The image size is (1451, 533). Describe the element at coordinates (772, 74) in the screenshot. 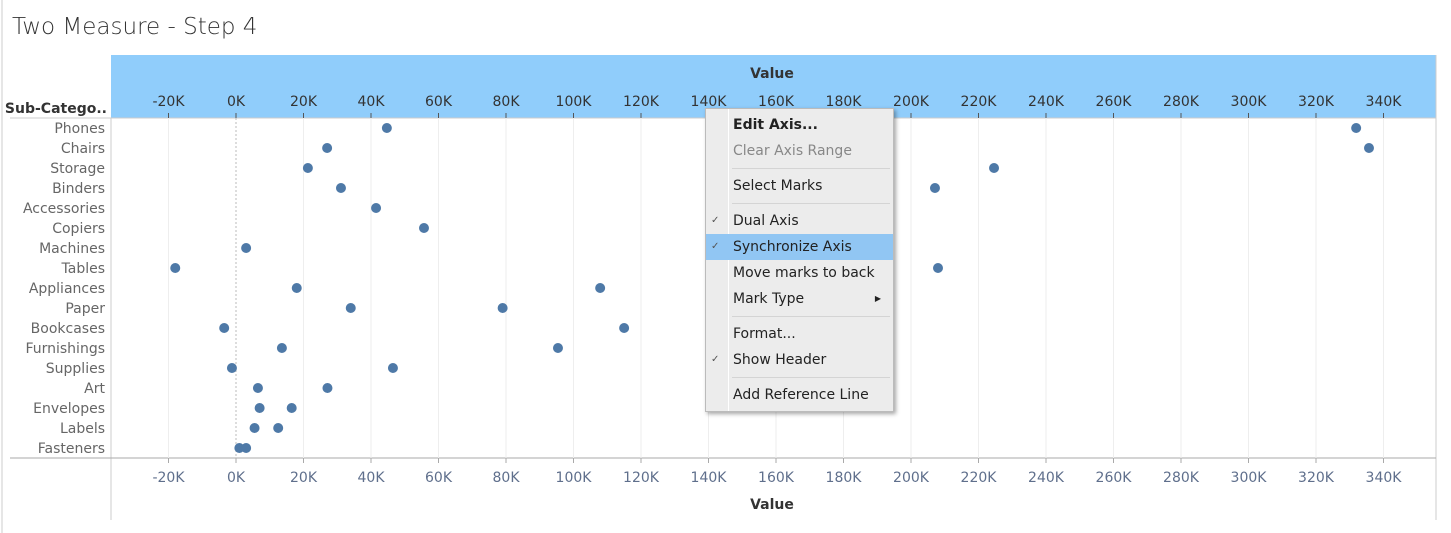

I see `top-axis-title: Value` at that location.